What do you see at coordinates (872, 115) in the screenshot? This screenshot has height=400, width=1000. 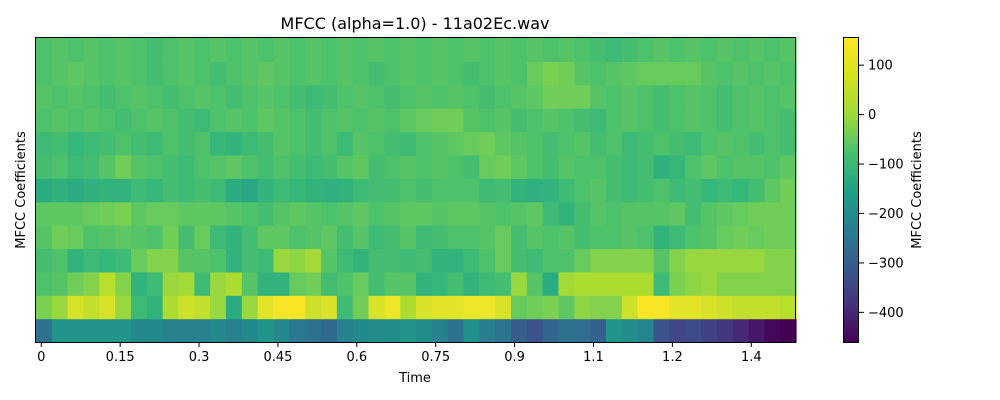 I see `colorbar-tick-label: 0` at bounding box center [872, 115].